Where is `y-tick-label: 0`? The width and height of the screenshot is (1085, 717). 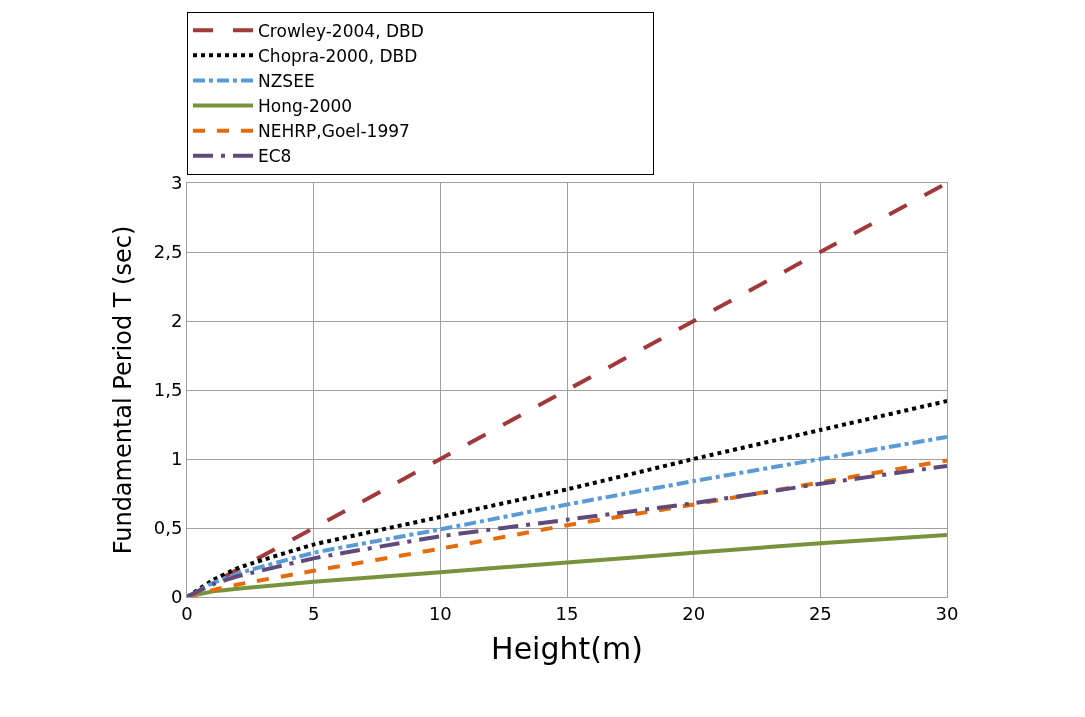 y-tick-label: 0 is located at coordinates (176, 597).